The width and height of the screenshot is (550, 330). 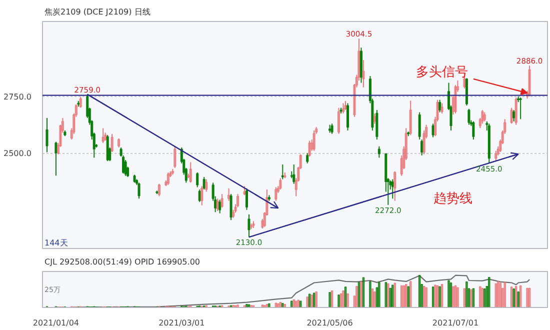 What do you see at coordinates (329, 323) in the screenshot?
I see `x-tick-label: 2021/05/06` at bounding box center [329, 323].